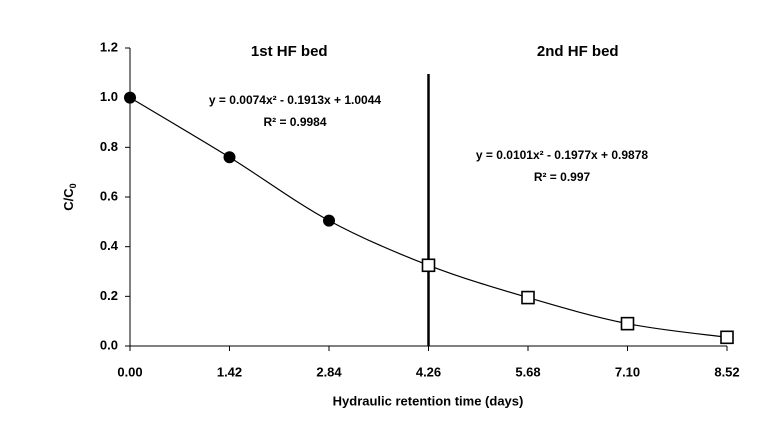 This screenshot has height=433, width=782. Describe the element at coordinates (129, 371) in the screenshot. I see `x-tick-label: 0.00` at that location.